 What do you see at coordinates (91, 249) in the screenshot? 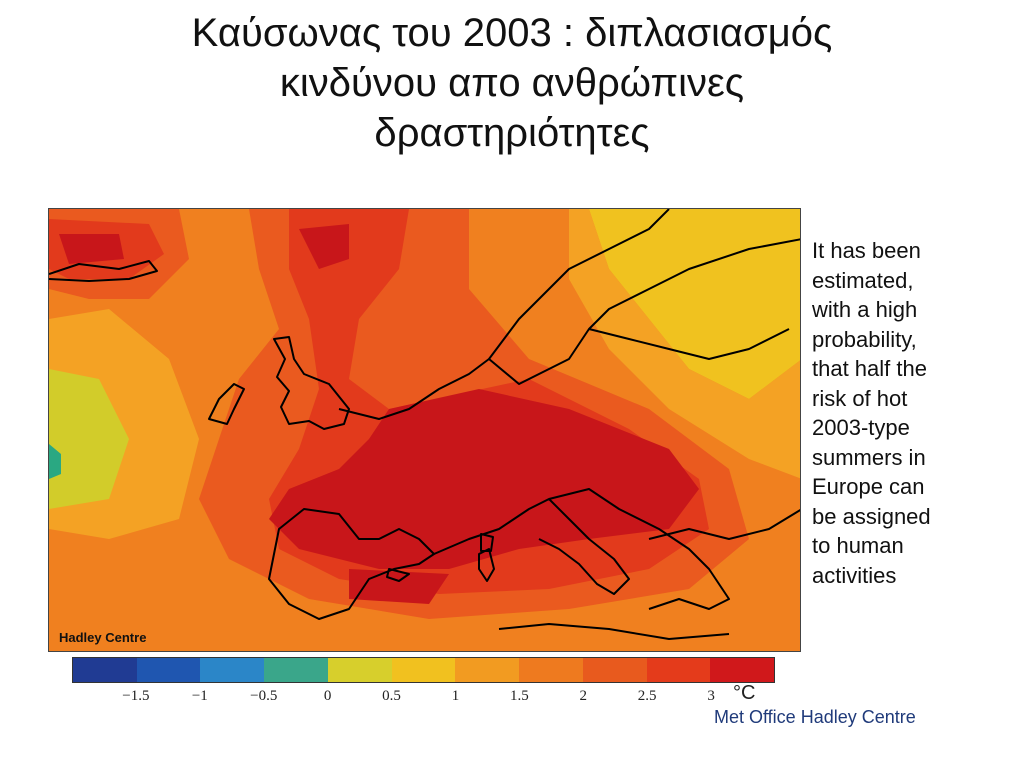
I see `hot-region-dark-red-northwest` at bounding box center [91, 249].